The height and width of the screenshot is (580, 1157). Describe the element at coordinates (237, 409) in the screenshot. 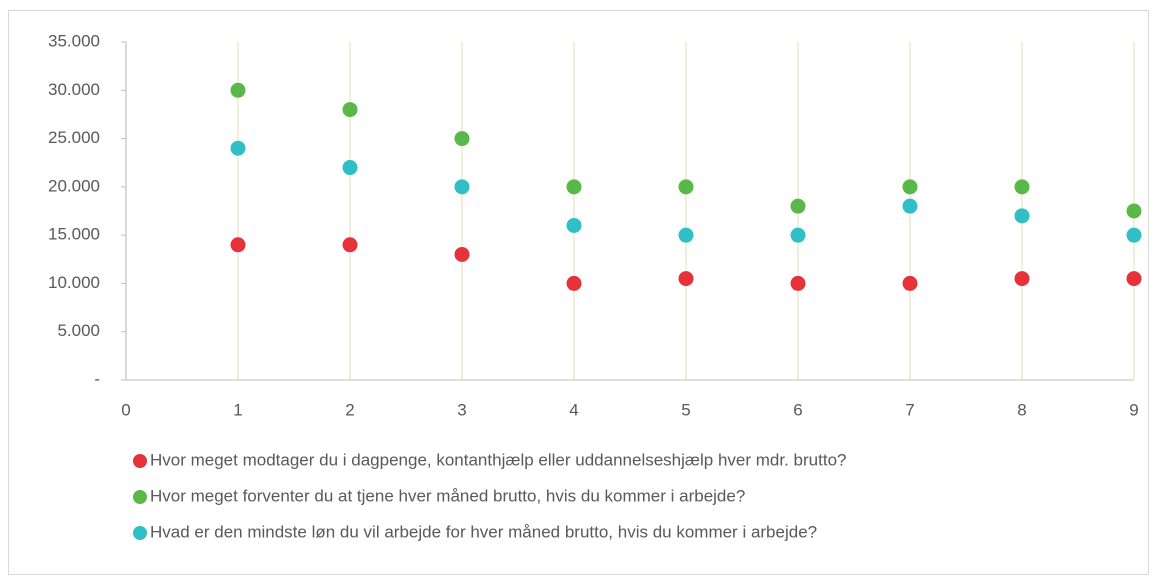

I see `x-tick-label: 1` at that location.